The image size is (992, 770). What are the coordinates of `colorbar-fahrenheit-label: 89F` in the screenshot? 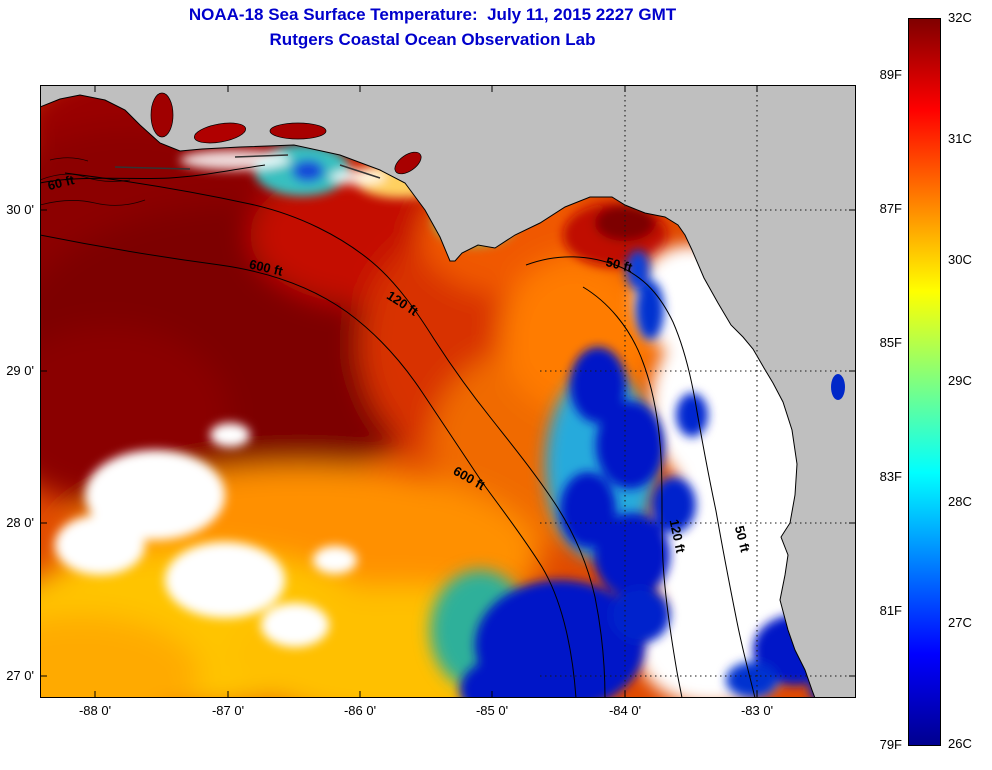 It's located at (890, 74).